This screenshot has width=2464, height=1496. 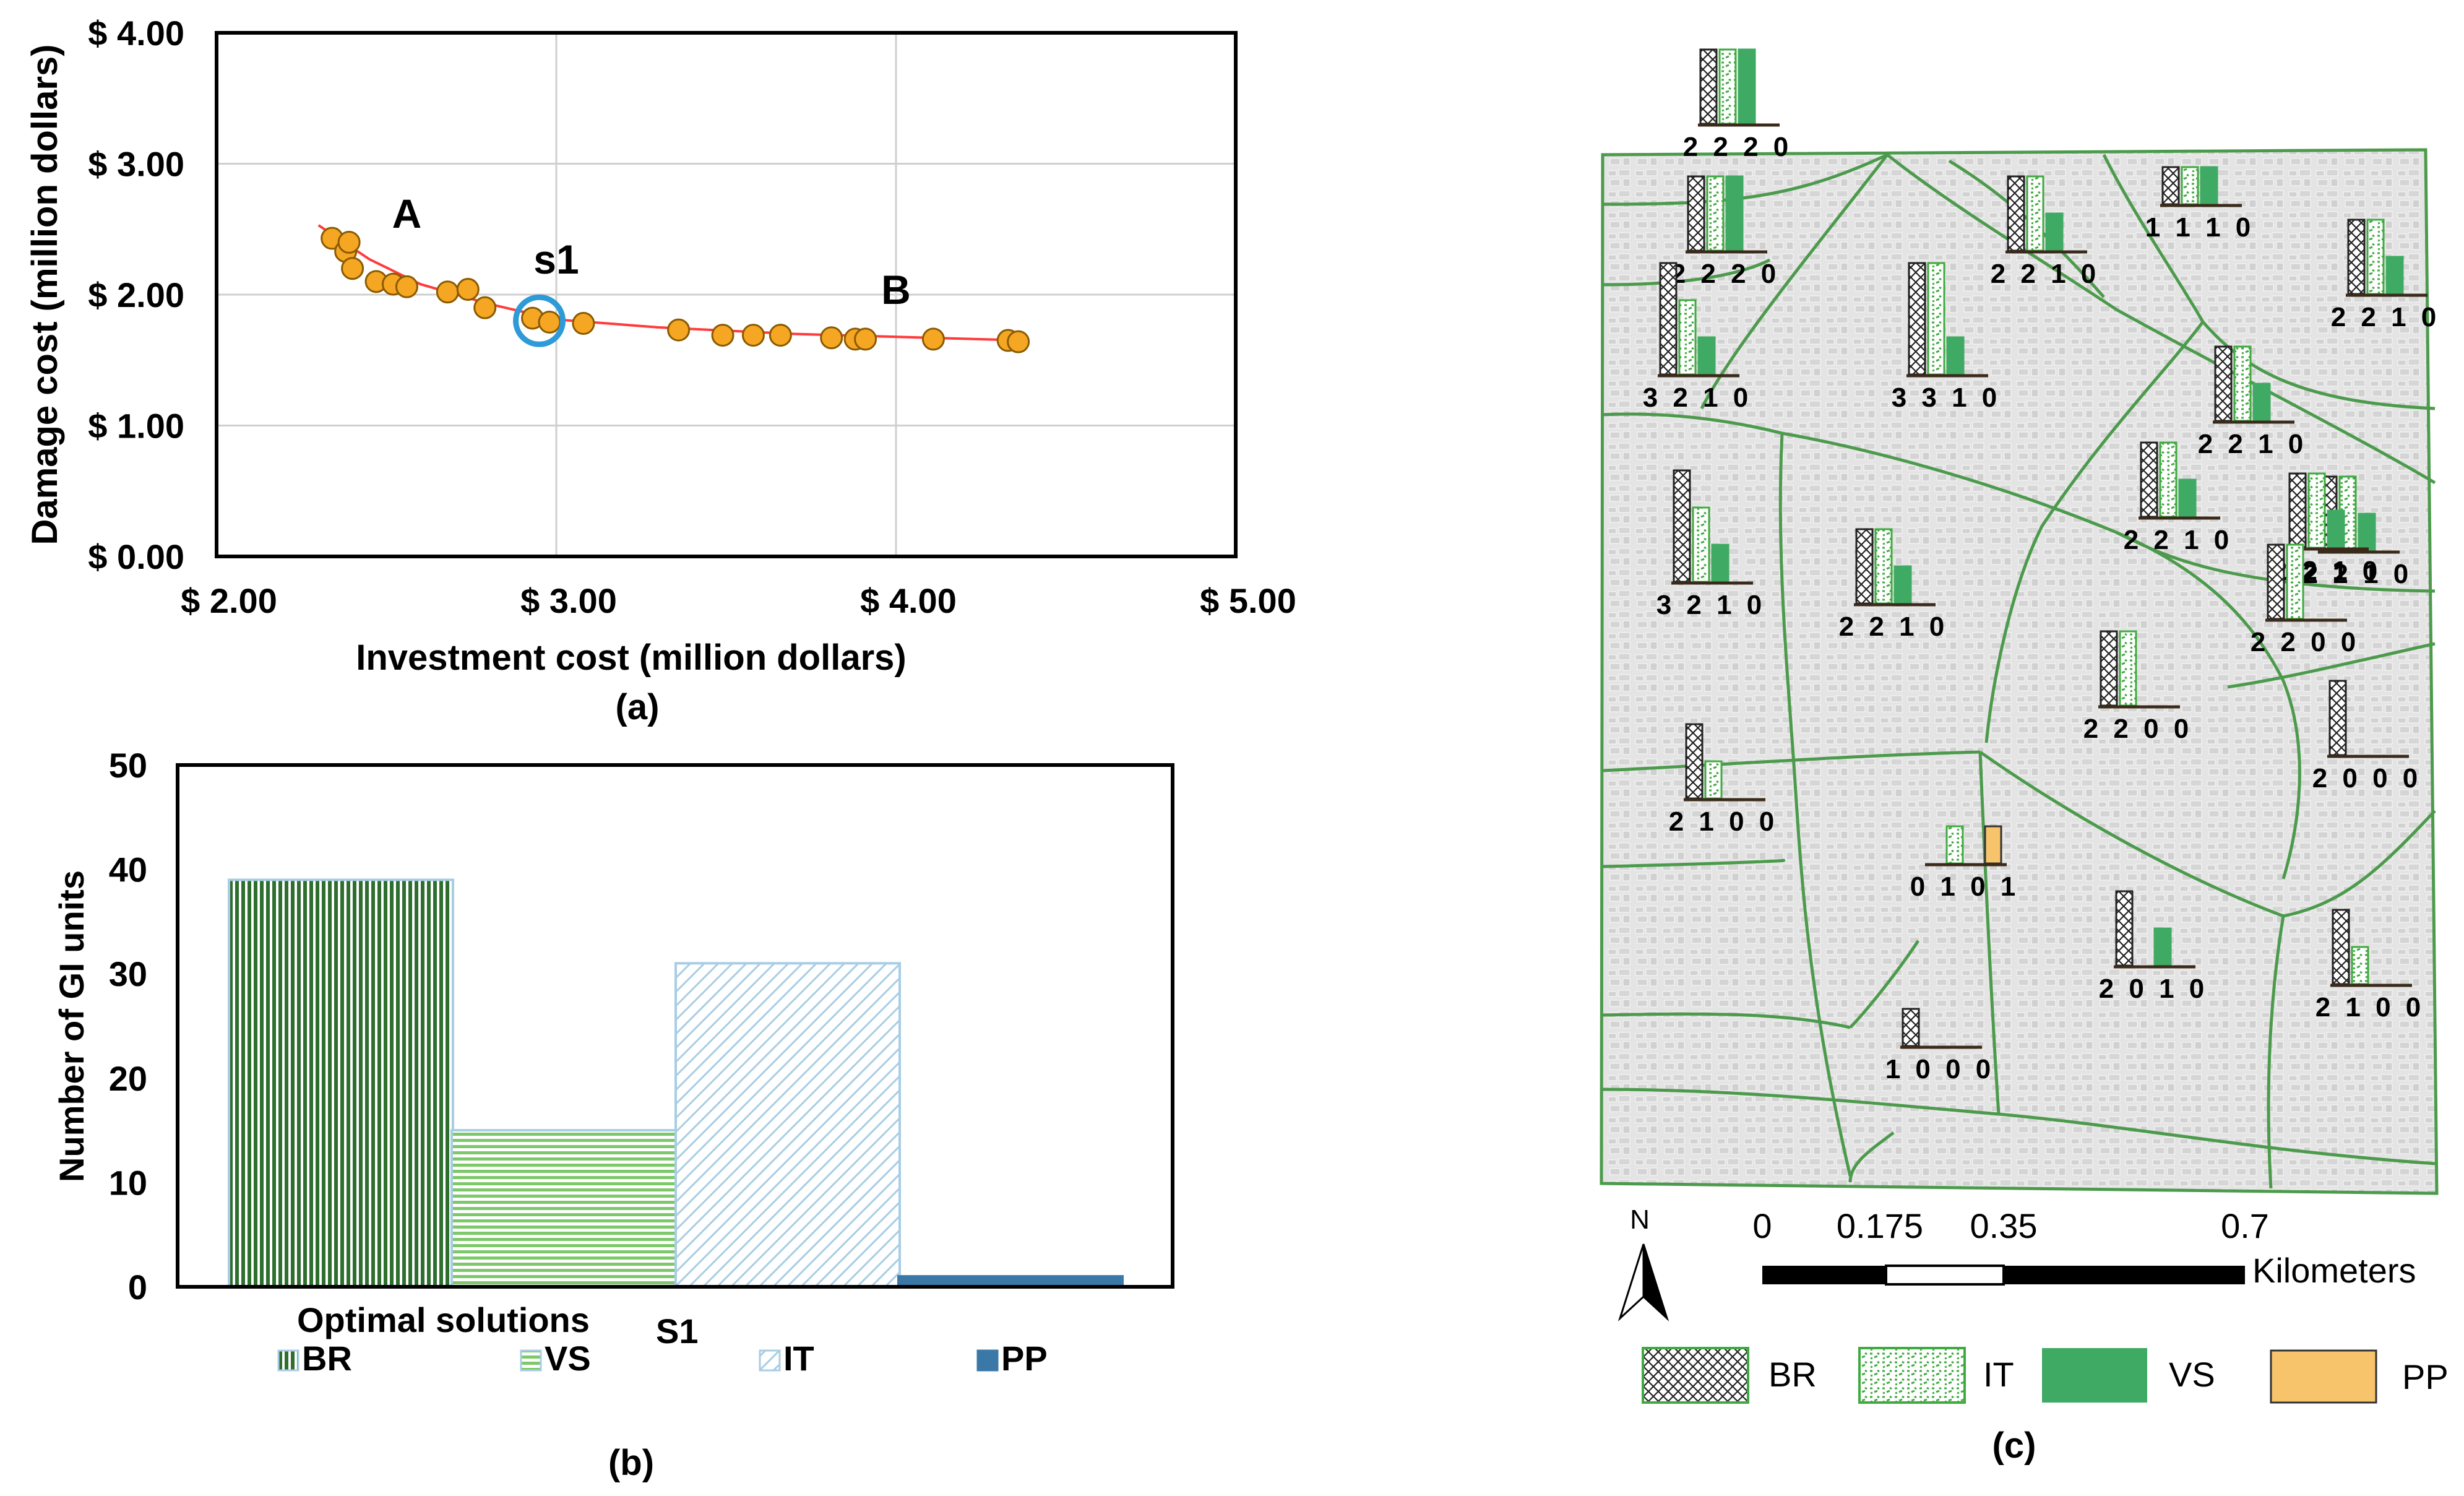 What do you see at coordinates (2153, 989) in the screenshot?
I see `map-site-label: 2 0 1 0` at bounding box center [2153, 989].